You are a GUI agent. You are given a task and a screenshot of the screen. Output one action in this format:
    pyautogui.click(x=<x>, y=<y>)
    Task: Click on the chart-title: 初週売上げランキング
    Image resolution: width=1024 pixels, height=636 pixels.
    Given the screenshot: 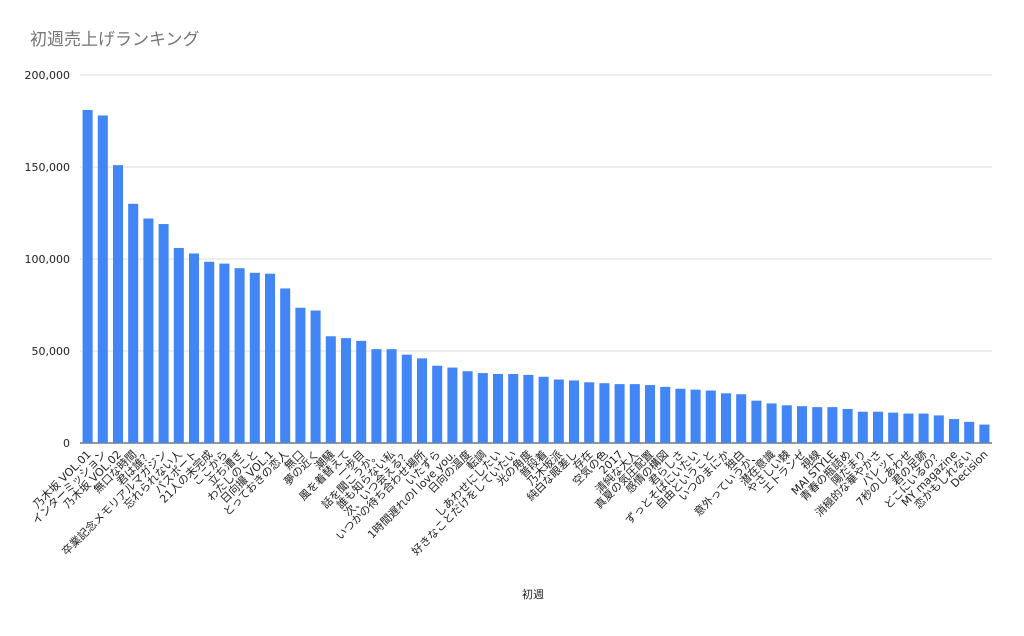 What is the action you would take?
    pyautogui.click(x=115, y=40)
    